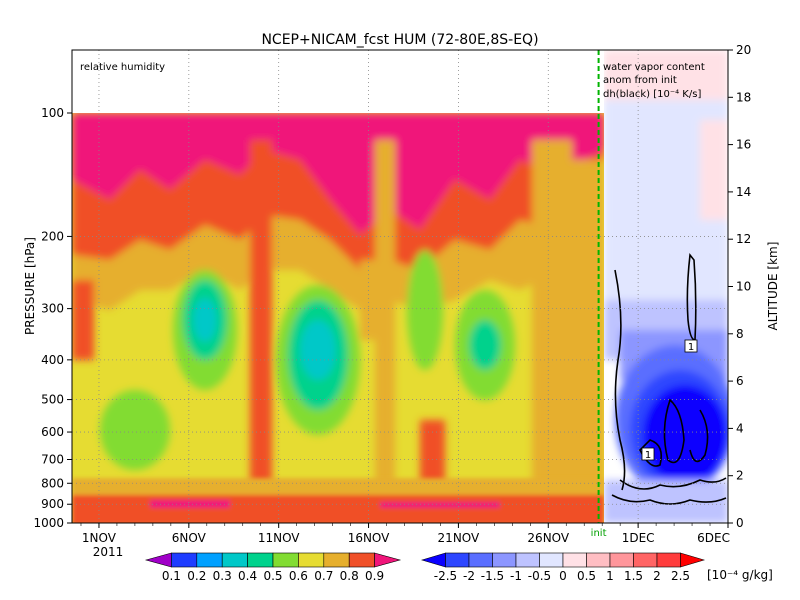 Image resolution: width=800 pixels, height=600 pixels. Describe the element at coordinates (740, 575) in the screenshot. I see `anomaly-unit-label: [10⁻⁴ g/kg]` at that location.